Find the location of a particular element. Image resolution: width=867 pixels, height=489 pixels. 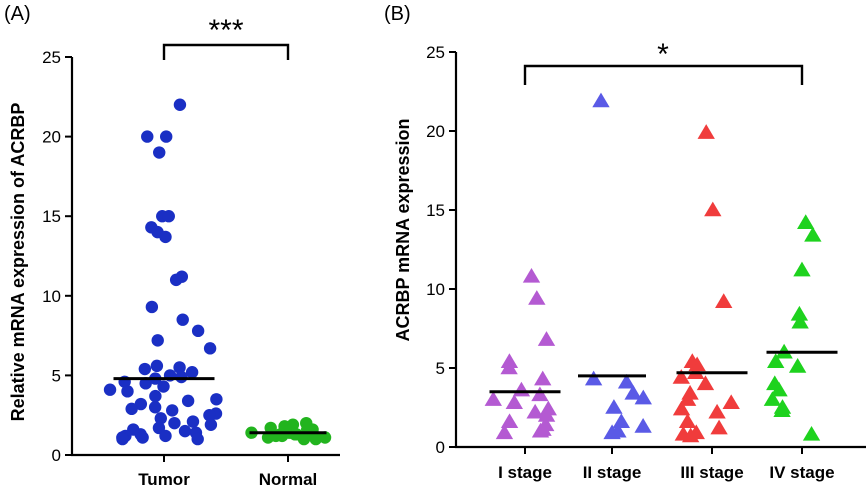

x-category-label: Tumor is located at coordinates (164, 479).